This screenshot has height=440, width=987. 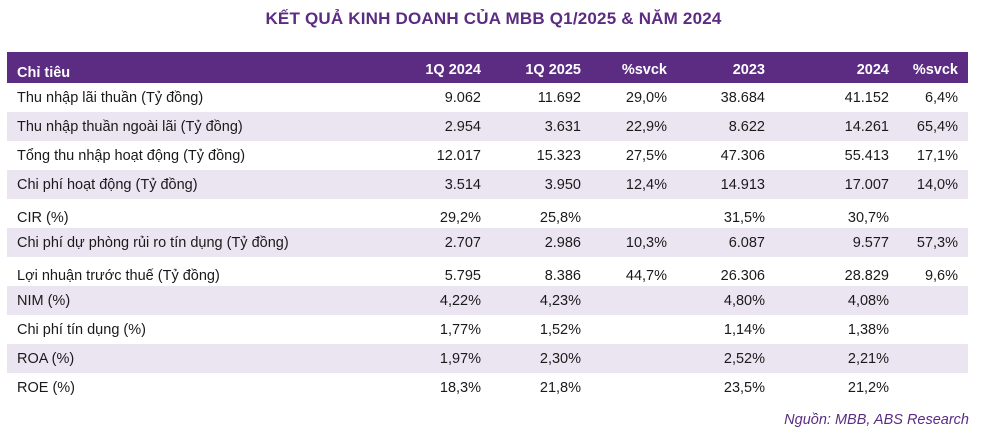 I want to click on cell-yoy-year: 65,4%, so click(x=937, y=126).